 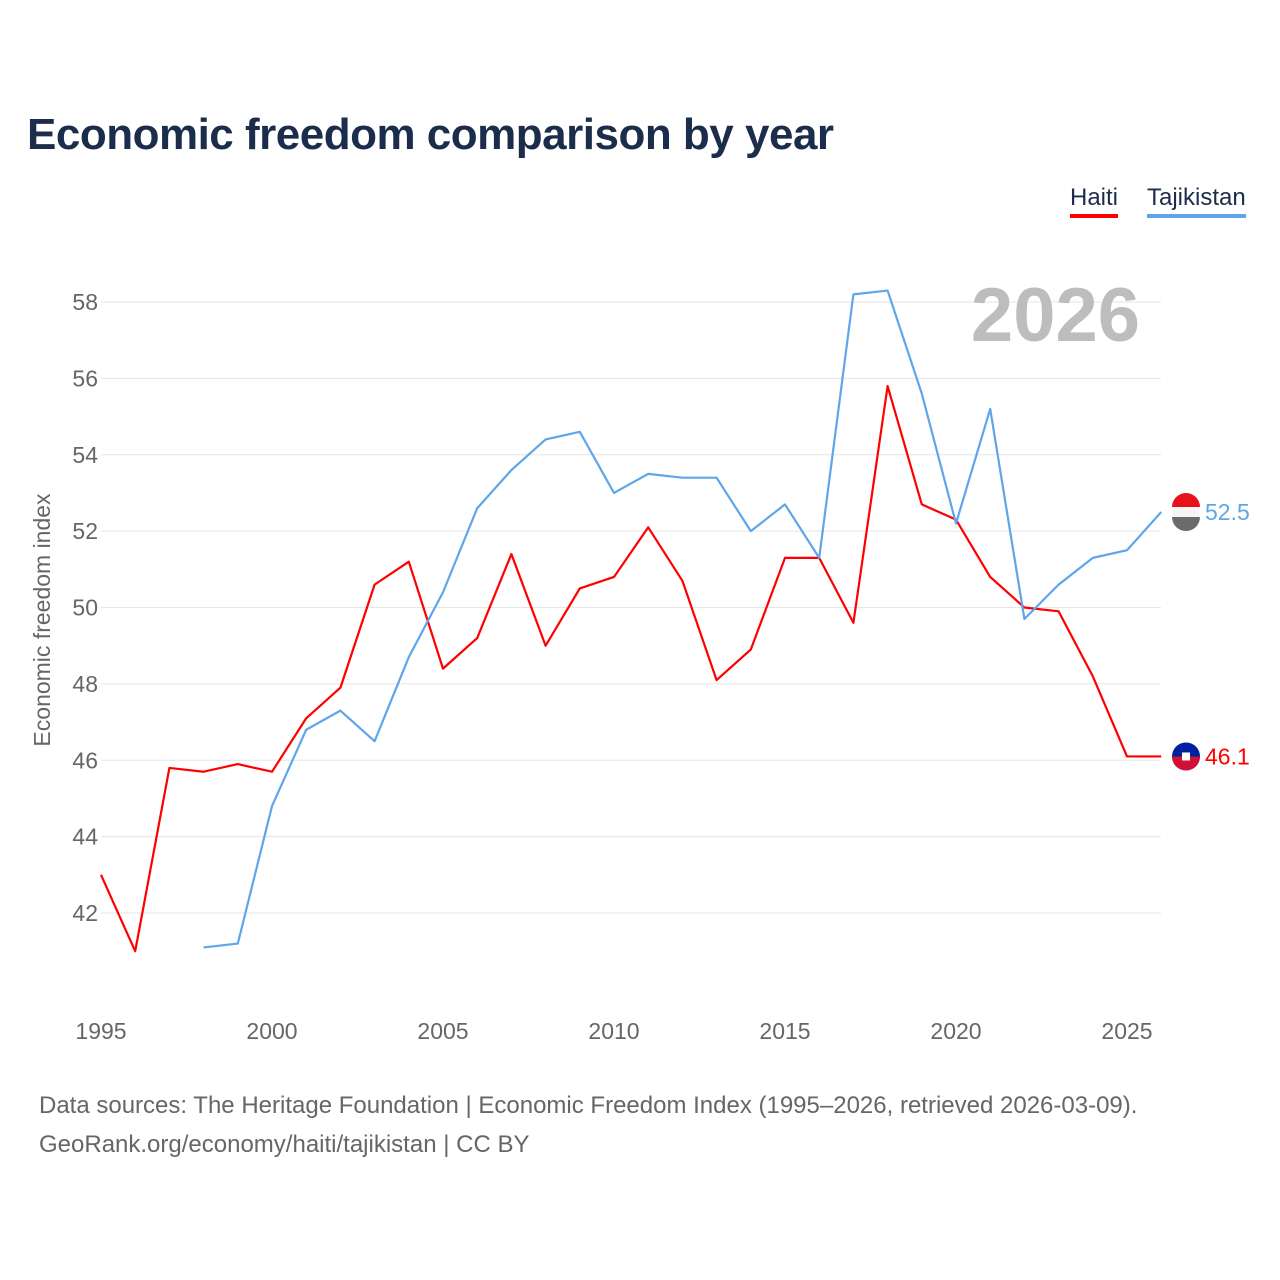 What do you see at coordinates (955, 1031) in the screenshot?
I see `x-tick-label: 2020` at bounding box center [955, 1031].